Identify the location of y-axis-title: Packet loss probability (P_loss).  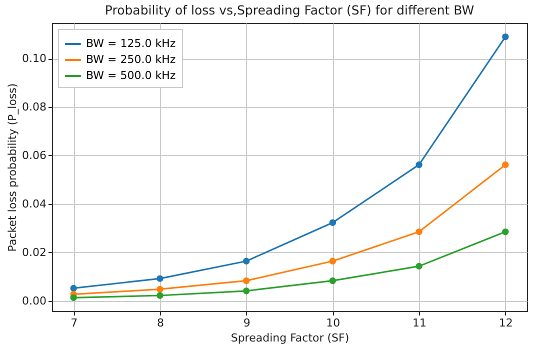
(13, 167).